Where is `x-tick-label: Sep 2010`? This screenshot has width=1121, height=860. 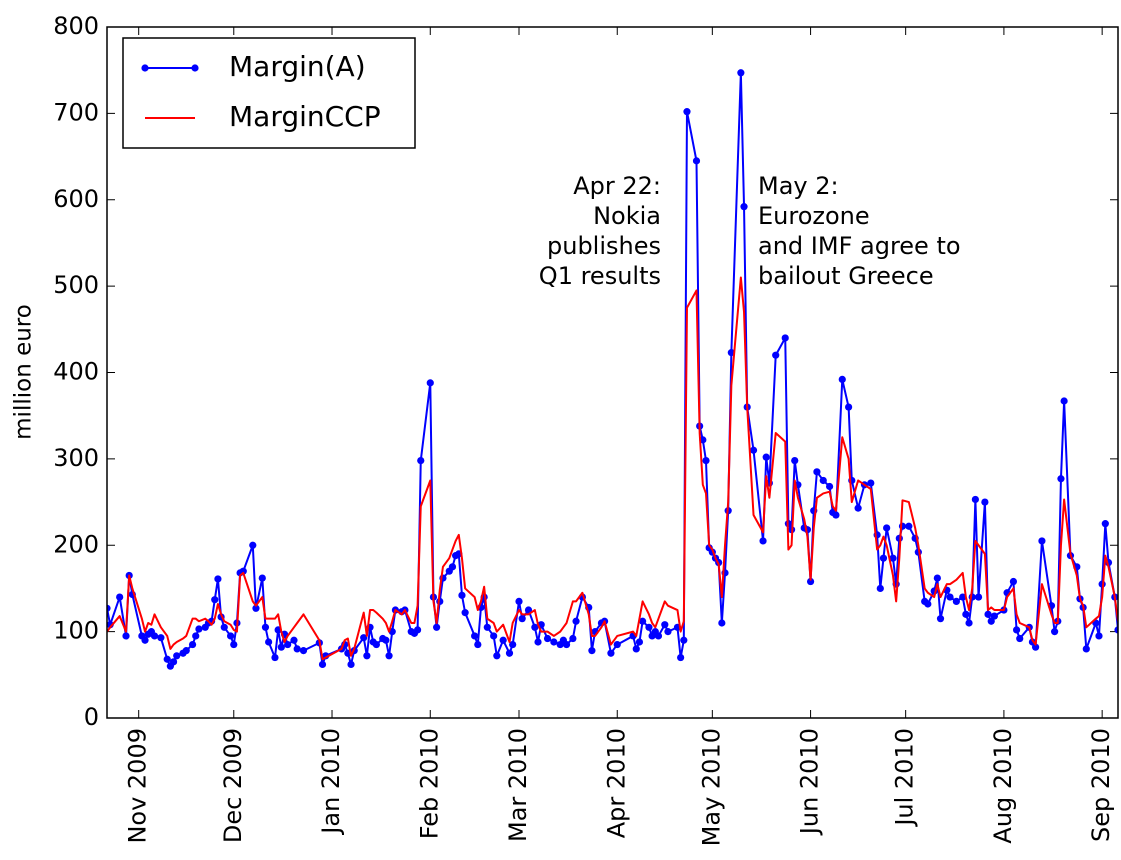
x-tick-label: Sep 2010 is located at coordinates (1101, 785).